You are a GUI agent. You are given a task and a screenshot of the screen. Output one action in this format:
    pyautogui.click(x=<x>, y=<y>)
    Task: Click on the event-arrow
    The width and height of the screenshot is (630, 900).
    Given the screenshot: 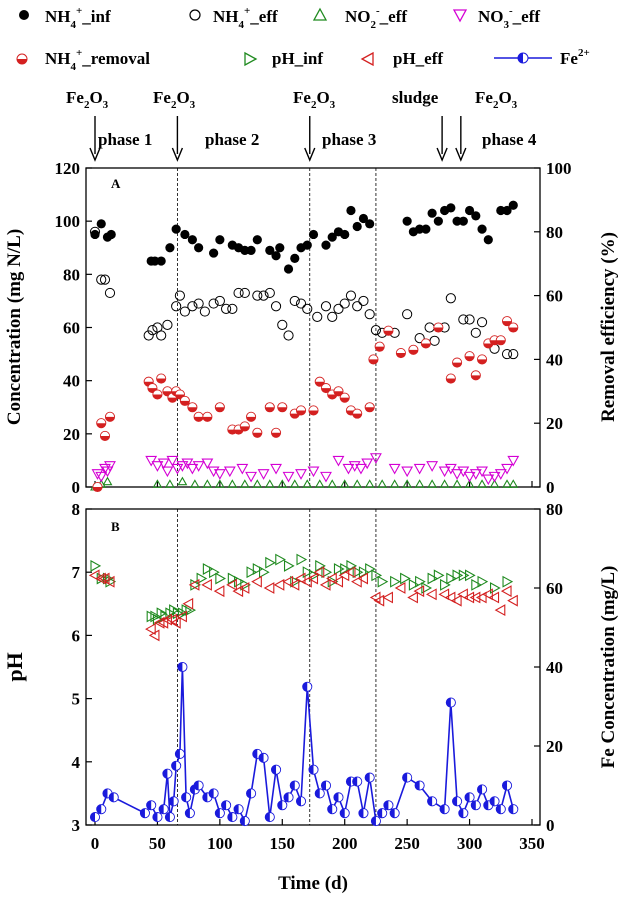 What is the action you would take?
    pyautogui.click(x=442, y=139)
    